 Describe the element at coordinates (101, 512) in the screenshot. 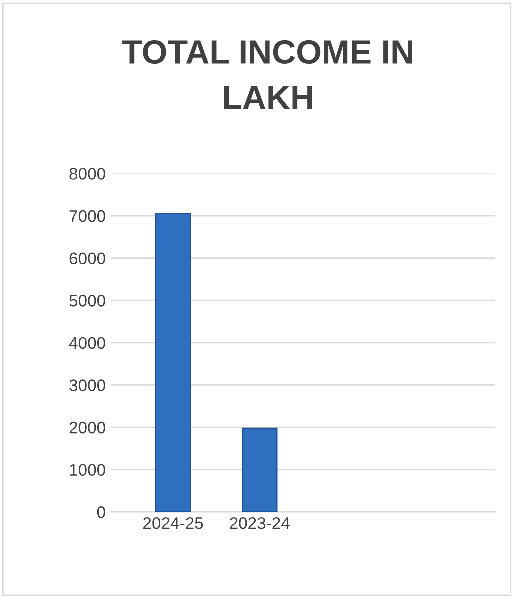

I see `y-tick-label: 0` at that location.